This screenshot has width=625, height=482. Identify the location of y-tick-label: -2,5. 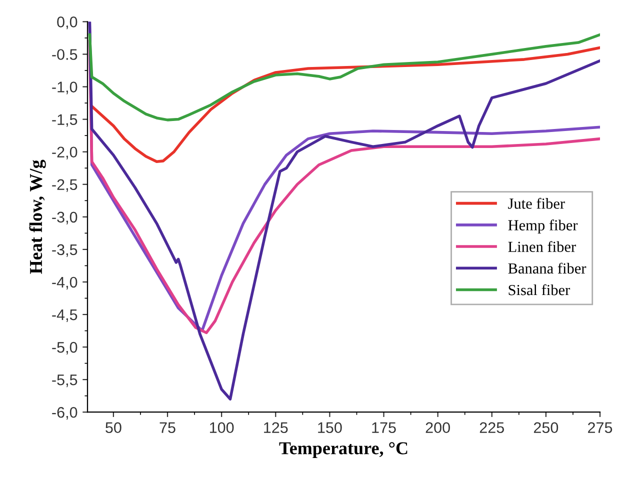
(65, 185).